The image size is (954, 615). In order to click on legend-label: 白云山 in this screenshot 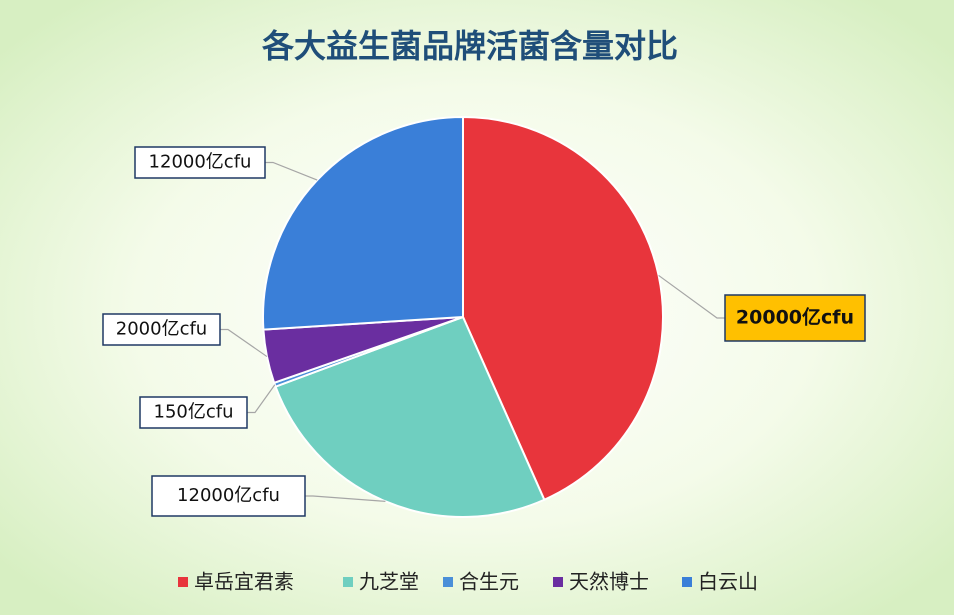, I will do `click(728, 582)`.